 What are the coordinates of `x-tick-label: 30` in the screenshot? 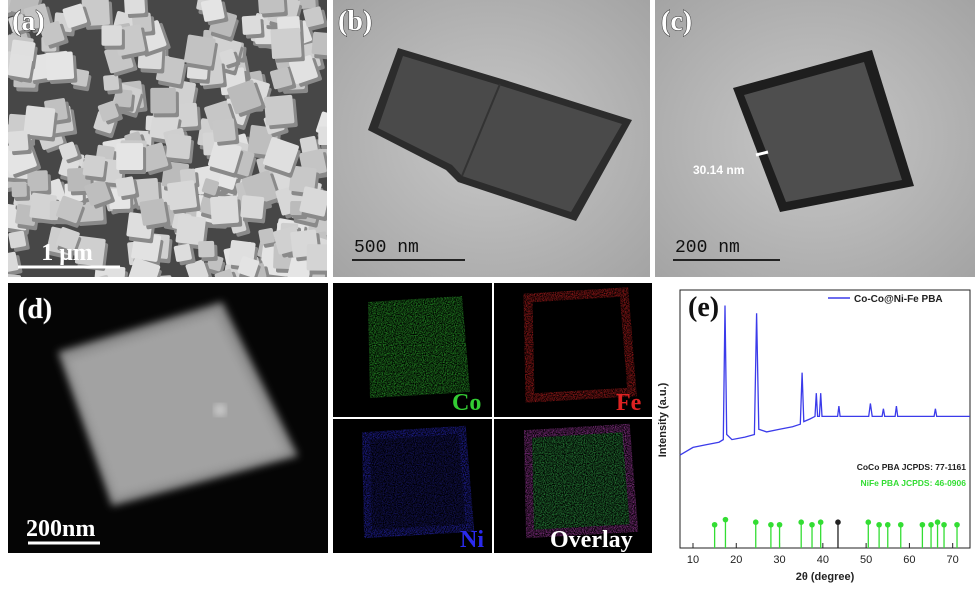 It's located at (779, 560).